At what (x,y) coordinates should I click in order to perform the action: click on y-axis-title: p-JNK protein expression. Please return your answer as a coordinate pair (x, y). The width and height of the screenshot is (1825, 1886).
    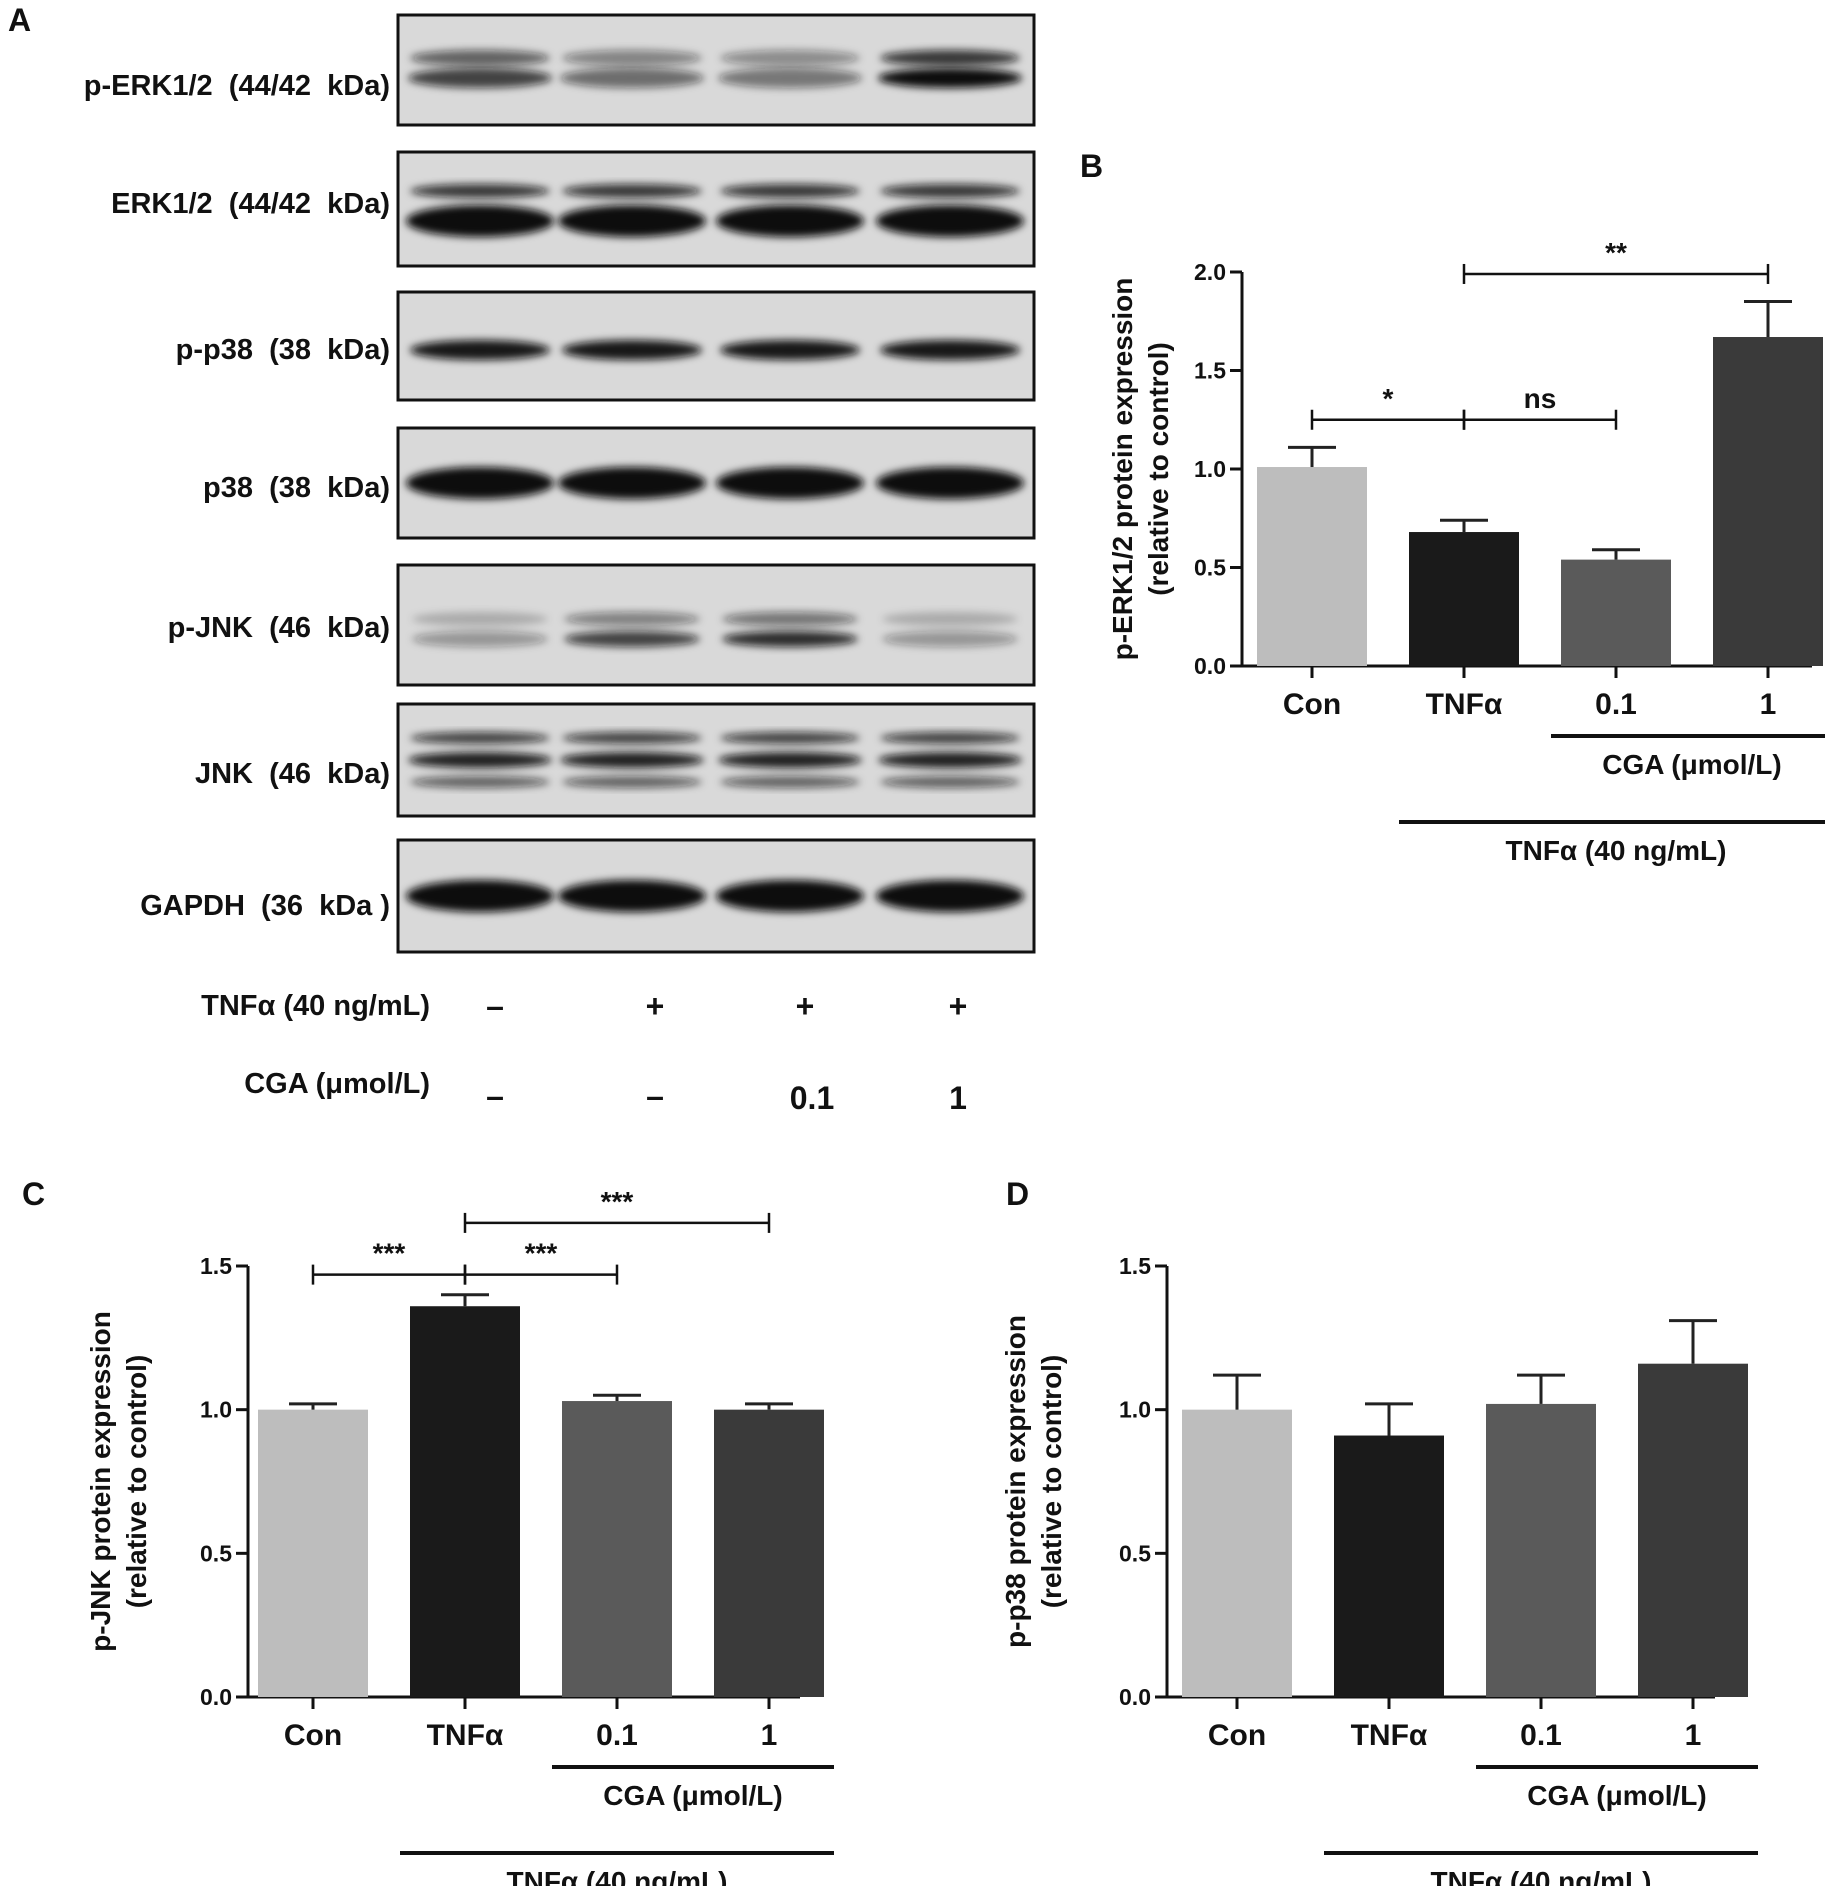
    Looking at the image, I should click on (100, 1481).